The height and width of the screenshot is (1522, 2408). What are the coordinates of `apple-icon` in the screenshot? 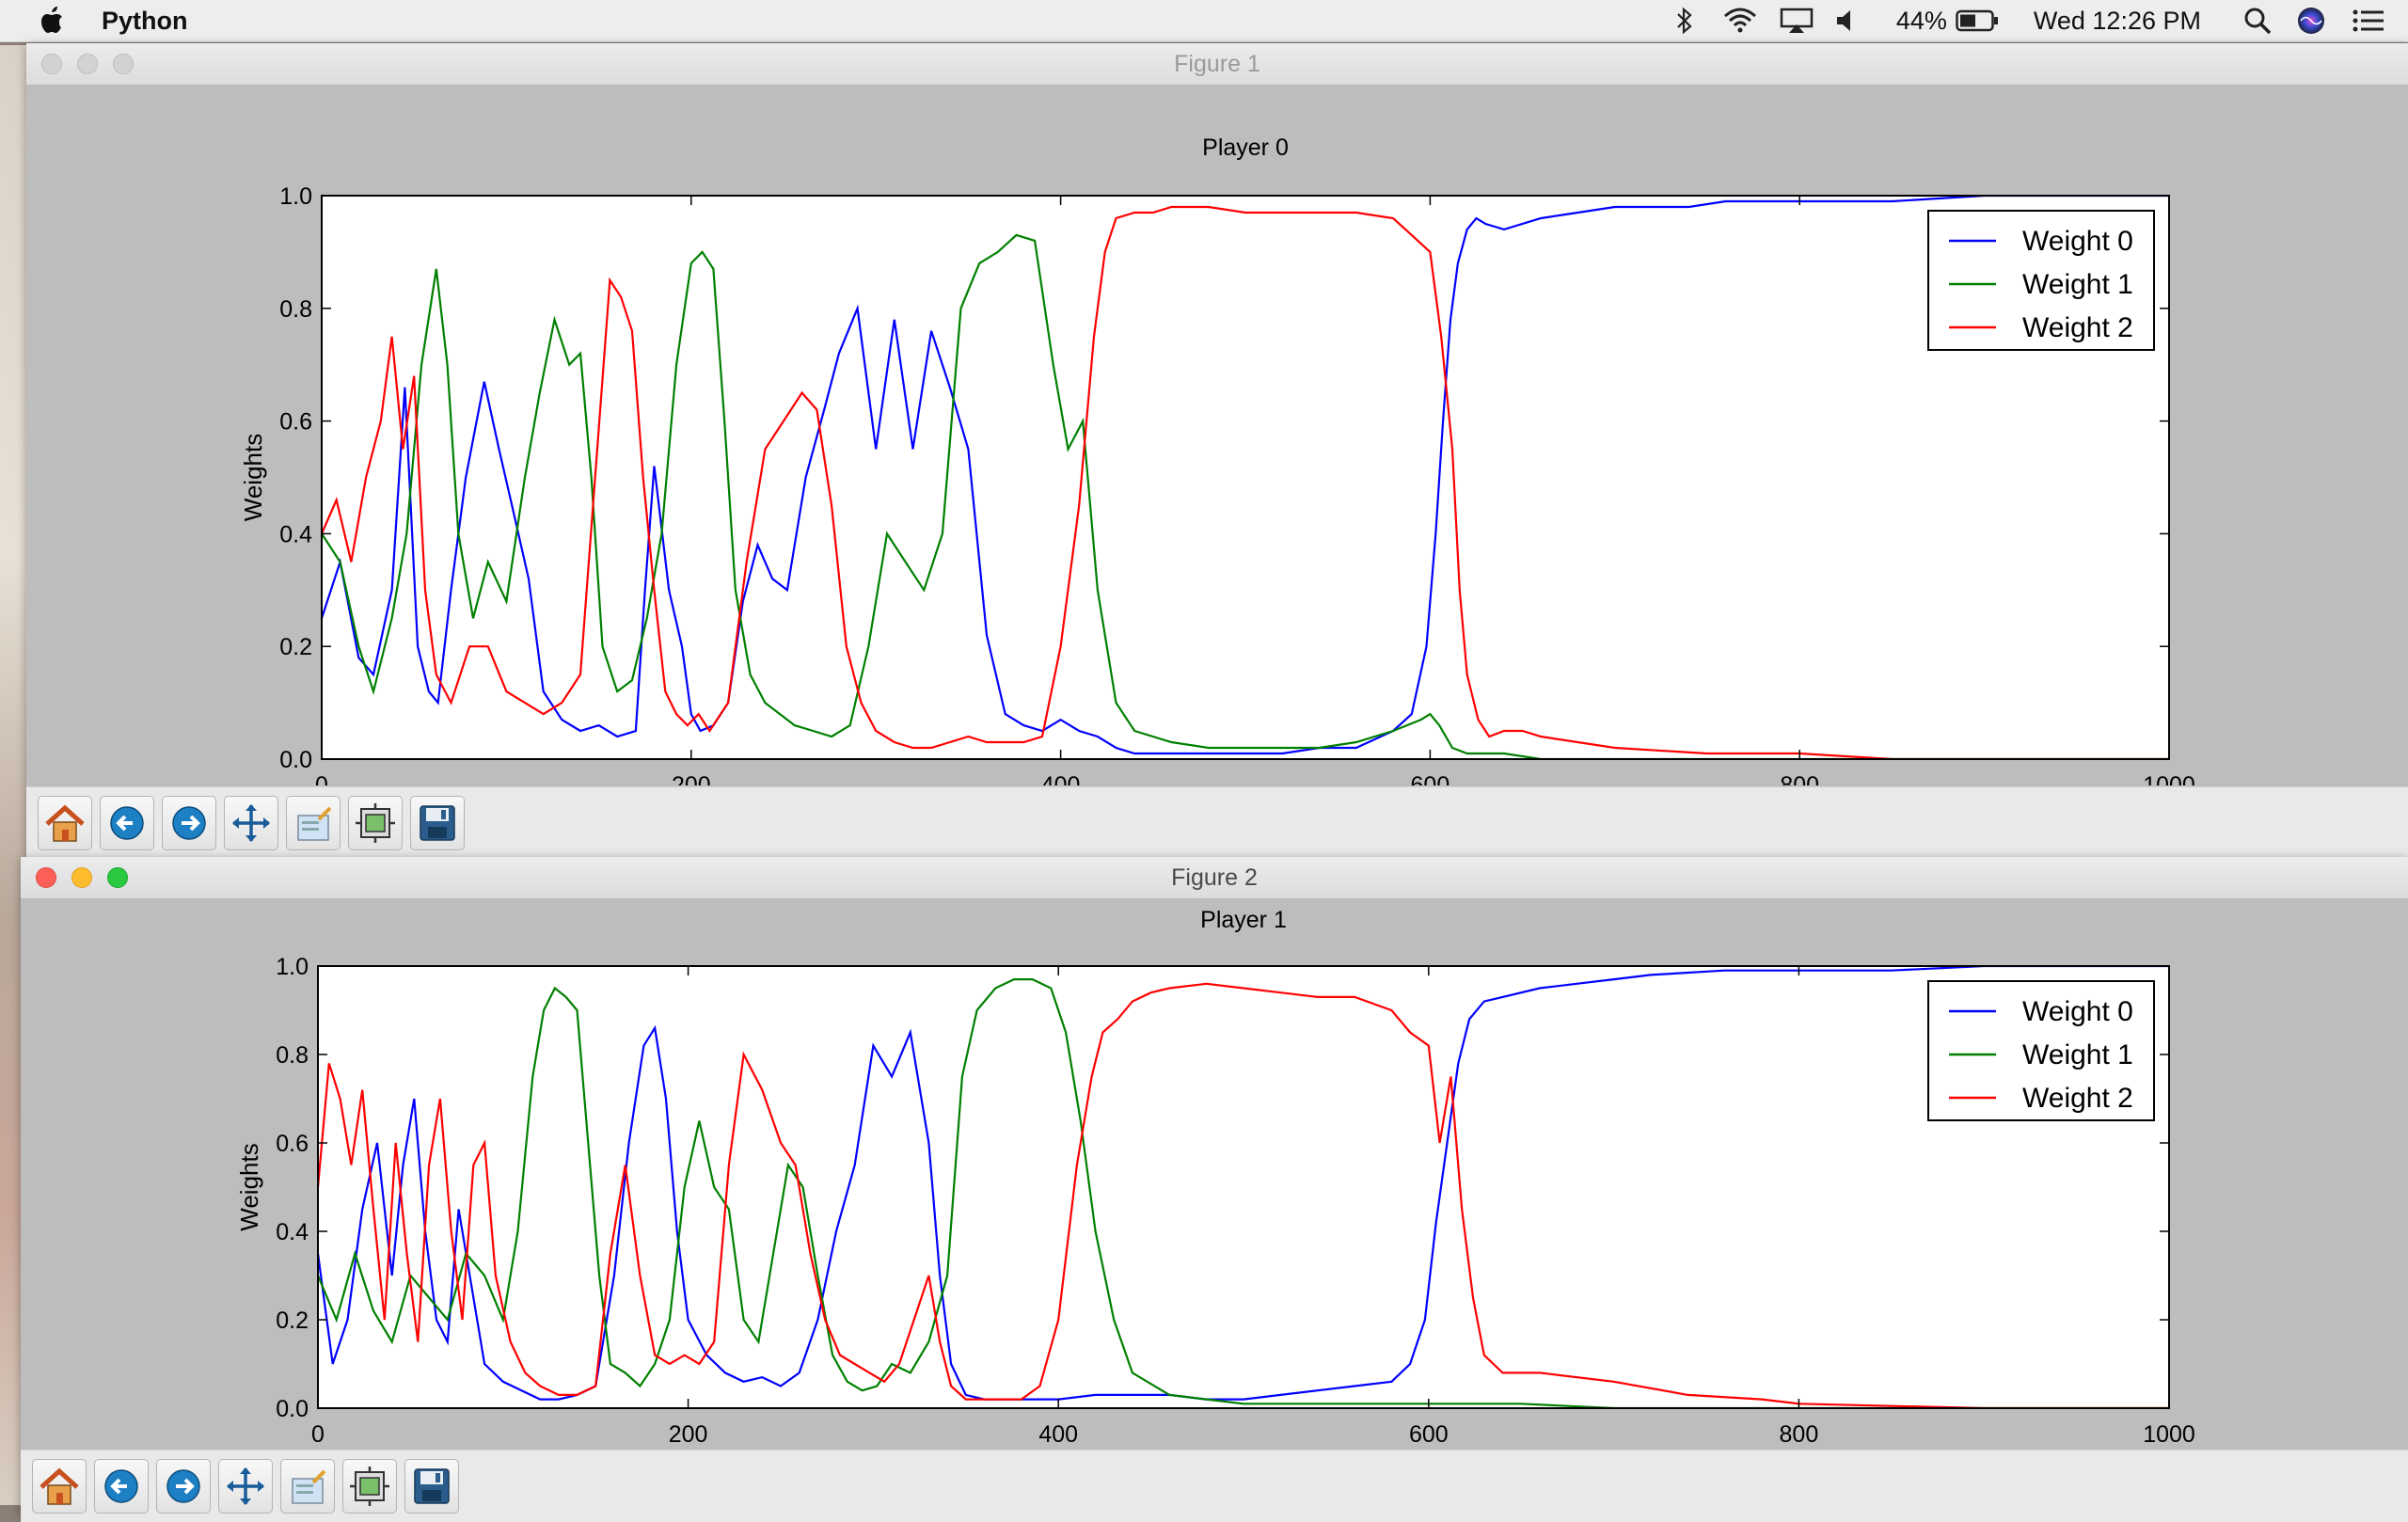 It's located at (54, 21).